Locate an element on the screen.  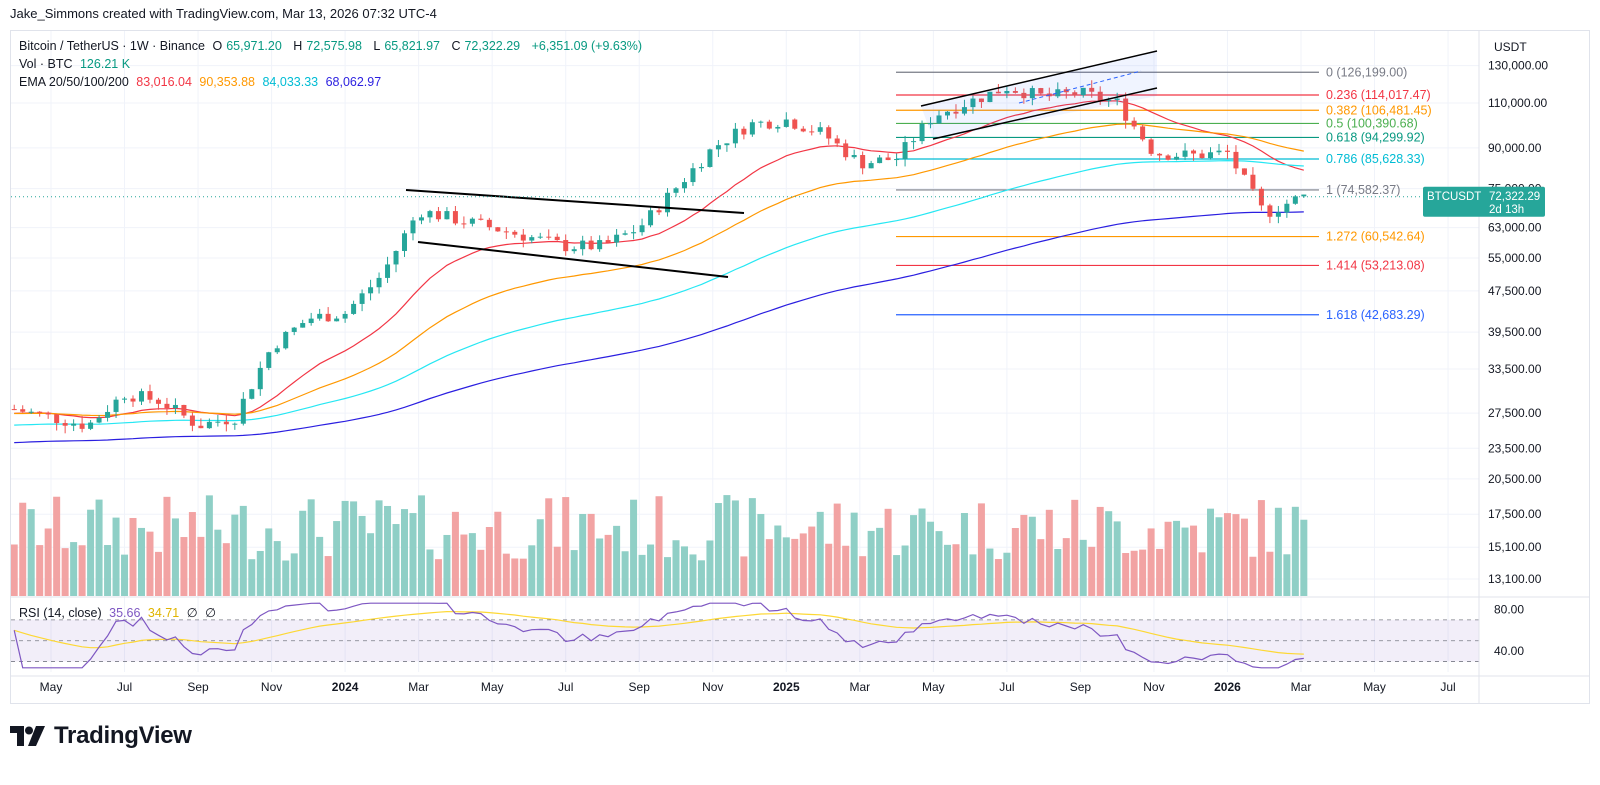
volume-legend: Vol · BTC 126.21 K is located at coordinates (76, 64).